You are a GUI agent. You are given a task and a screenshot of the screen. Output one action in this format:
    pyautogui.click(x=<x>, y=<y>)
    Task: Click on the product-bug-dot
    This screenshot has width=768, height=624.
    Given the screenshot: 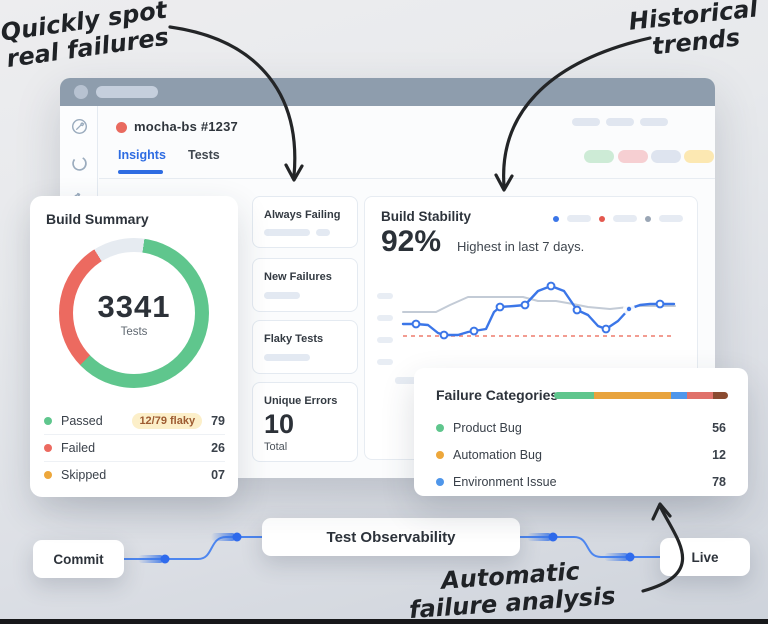 What is the action you would take?
    pyautogui.click(x=440, y=427)
    